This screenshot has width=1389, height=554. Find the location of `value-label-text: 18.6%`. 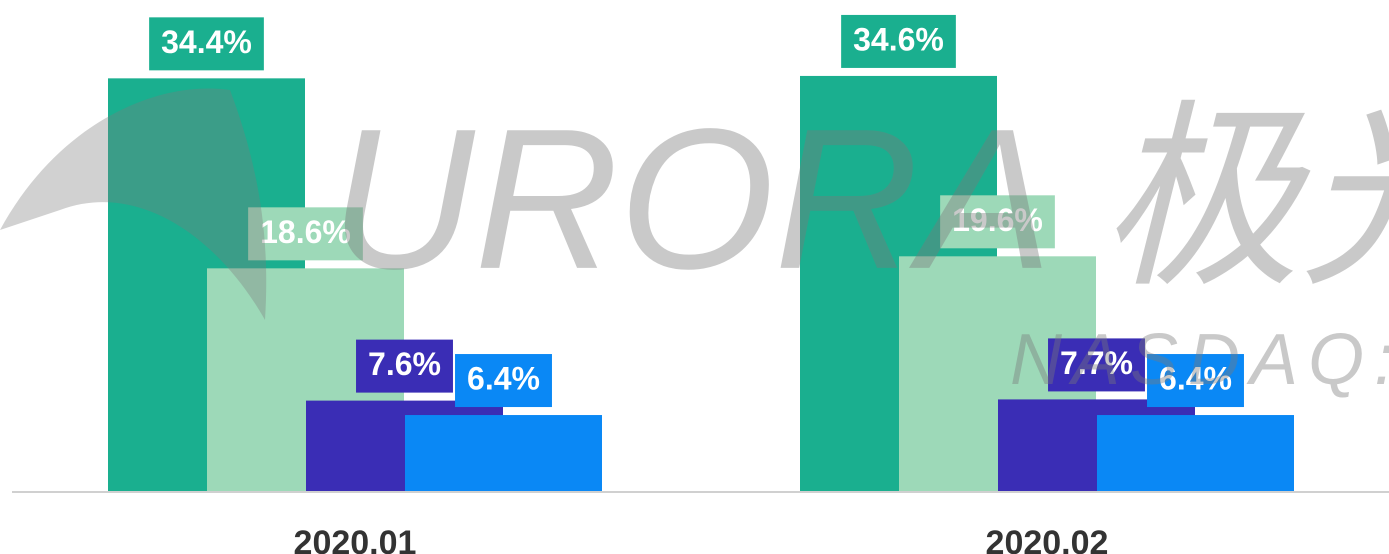

value-label-text: 18.6% is located at coordinates (305, 232).